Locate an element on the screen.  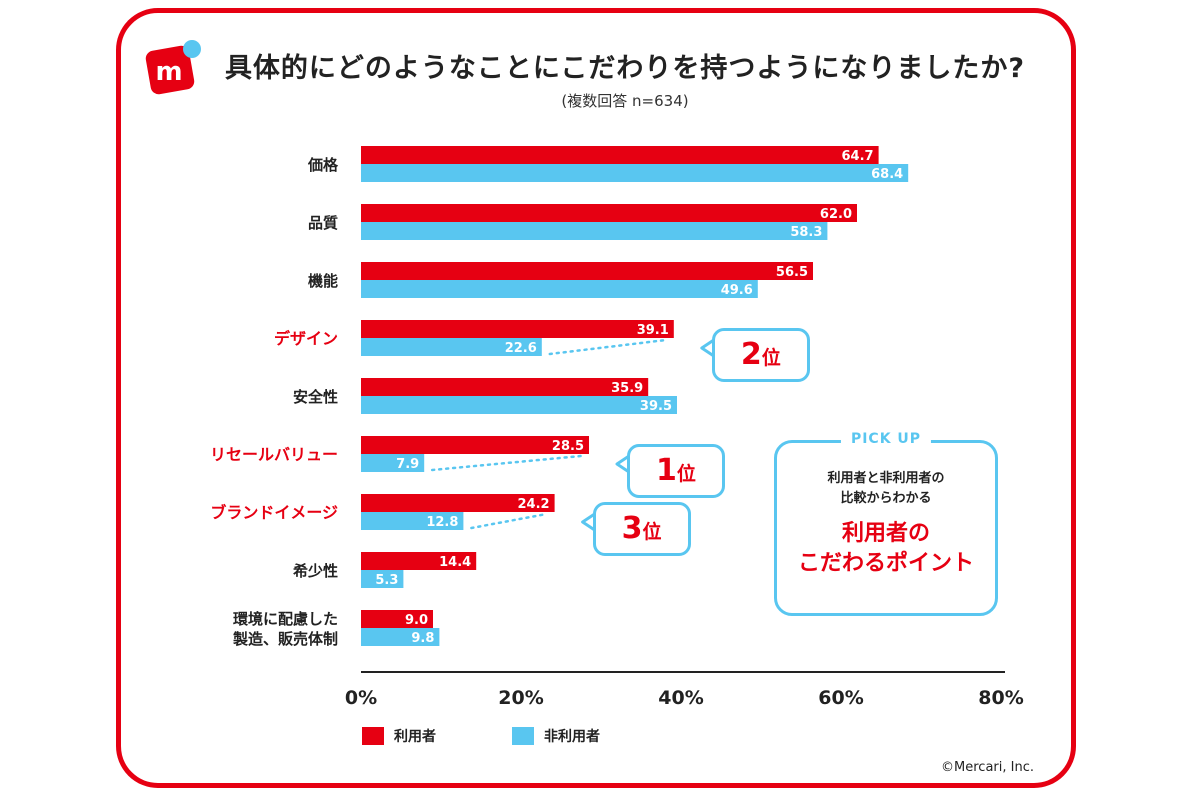
rank-number: 3 is located at coordinates (632, 528).